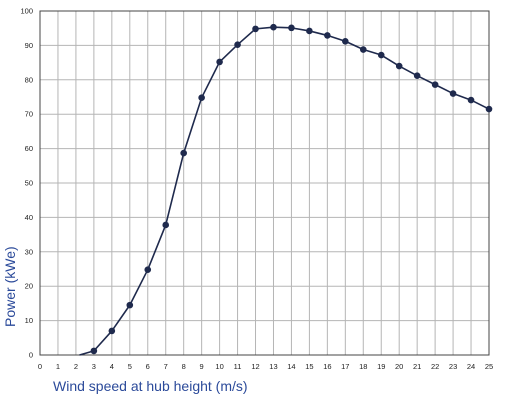 This screenshot has width=509, height=406. What do you see at coordinates (130, 366) in the screenshot?
I see `x-tick-label-5: 5` at bounding box center [130, 366].